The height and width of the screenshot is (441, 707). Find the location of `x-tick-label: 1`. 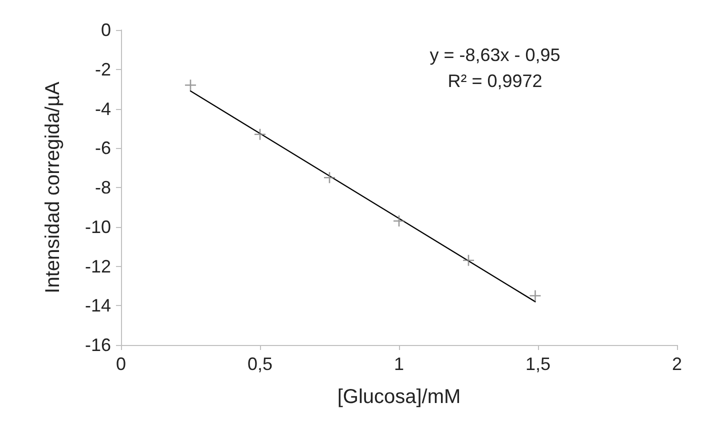

x-tick-label: 1 is located at coordinates (399, 364).